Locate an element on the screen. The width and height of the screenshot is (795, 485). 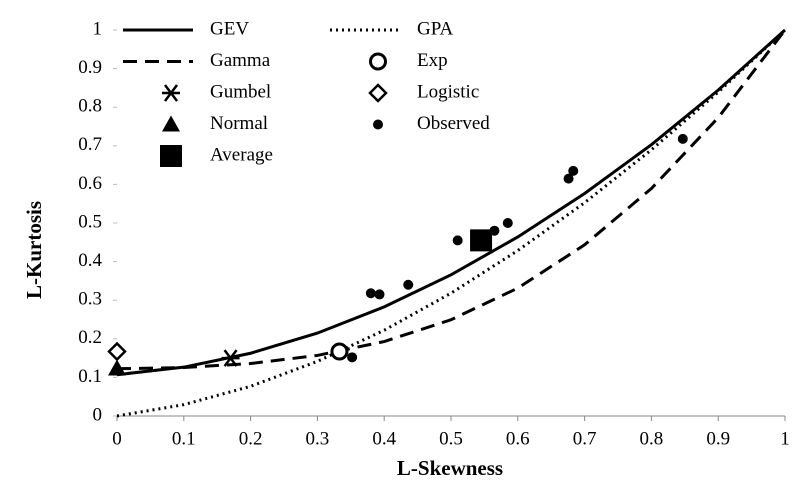
legend-label: Gumbel is located at coordinates (240, 91).